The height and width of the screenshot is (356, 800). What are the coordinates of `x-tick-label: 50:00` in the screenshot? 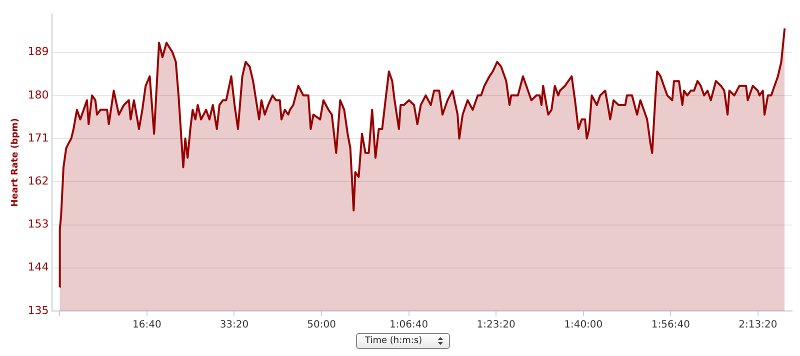 It's located at (321, 325).